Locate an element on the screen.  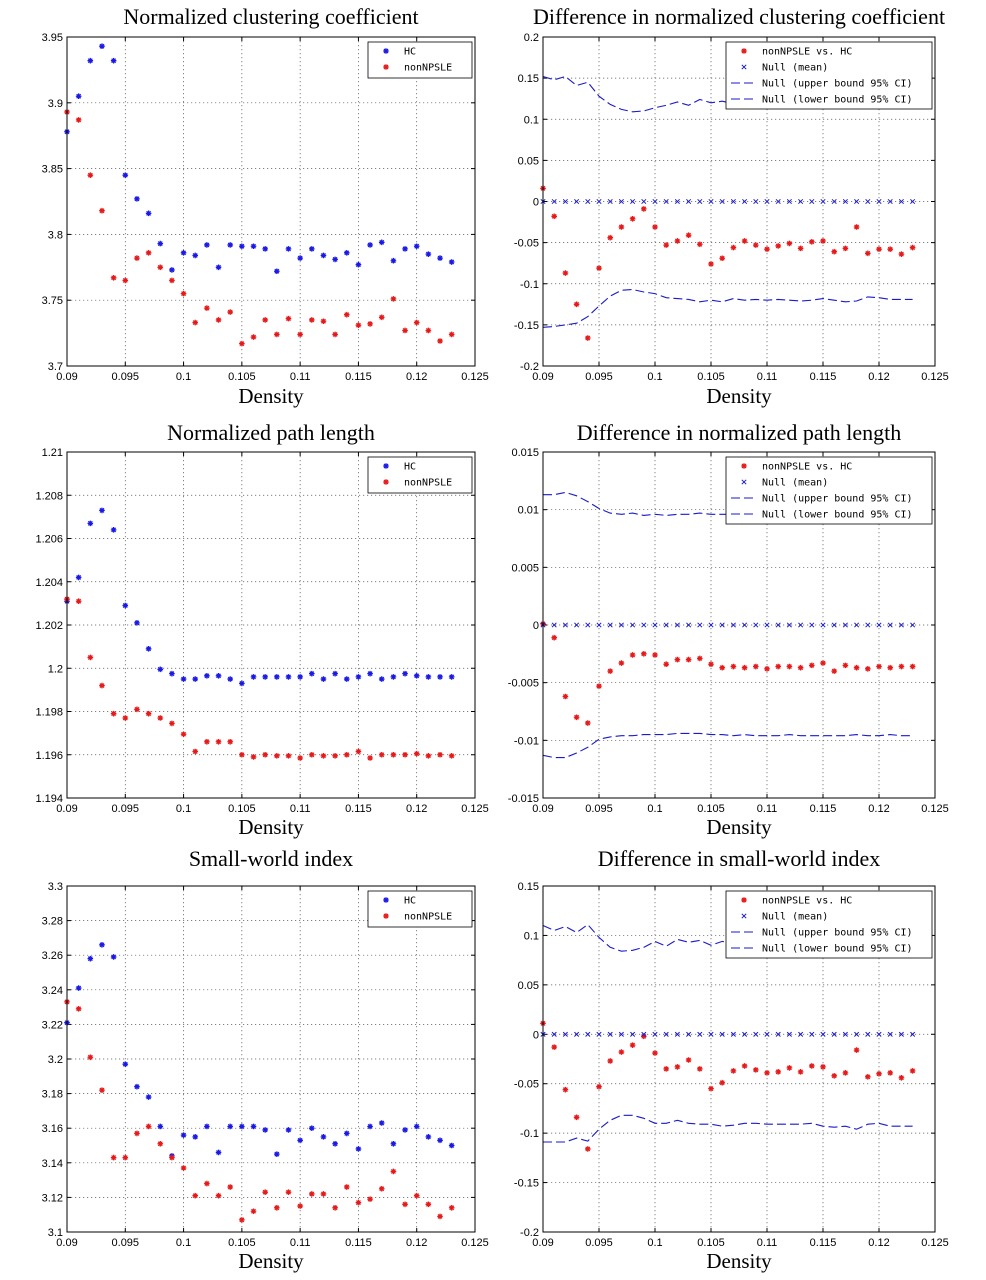
chart-title: Difference in normalized path length is located at coordinates (739, 432).